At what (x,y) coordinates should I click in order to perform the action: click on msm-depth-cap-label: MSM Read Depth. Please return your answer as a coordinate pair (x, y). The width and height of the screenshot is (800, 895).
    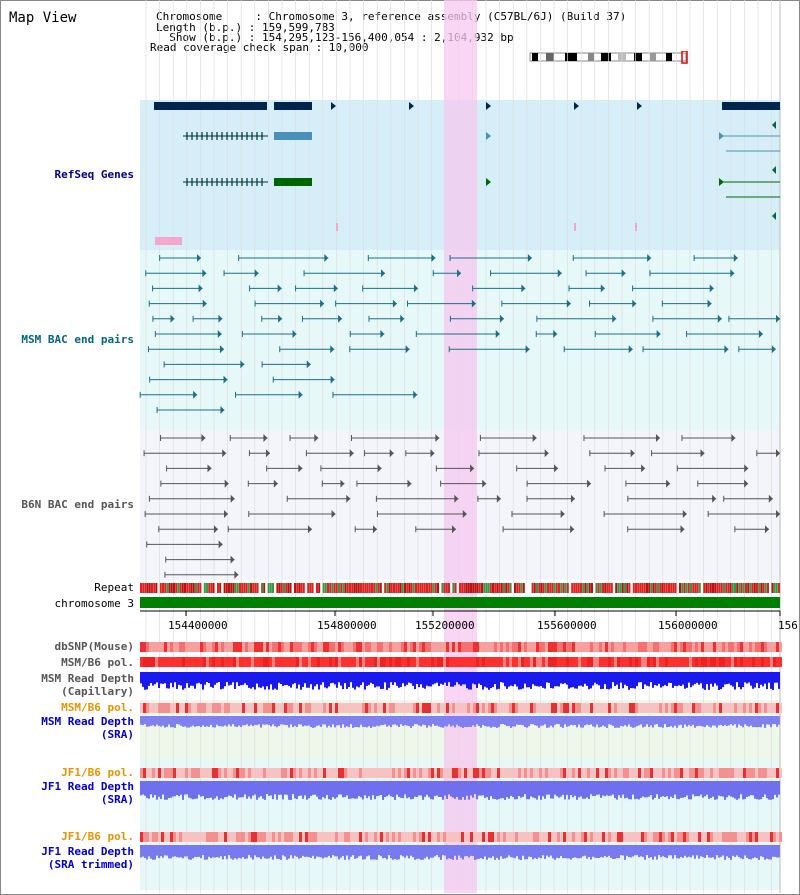
    Looking at the image, I should click on (87, 678).